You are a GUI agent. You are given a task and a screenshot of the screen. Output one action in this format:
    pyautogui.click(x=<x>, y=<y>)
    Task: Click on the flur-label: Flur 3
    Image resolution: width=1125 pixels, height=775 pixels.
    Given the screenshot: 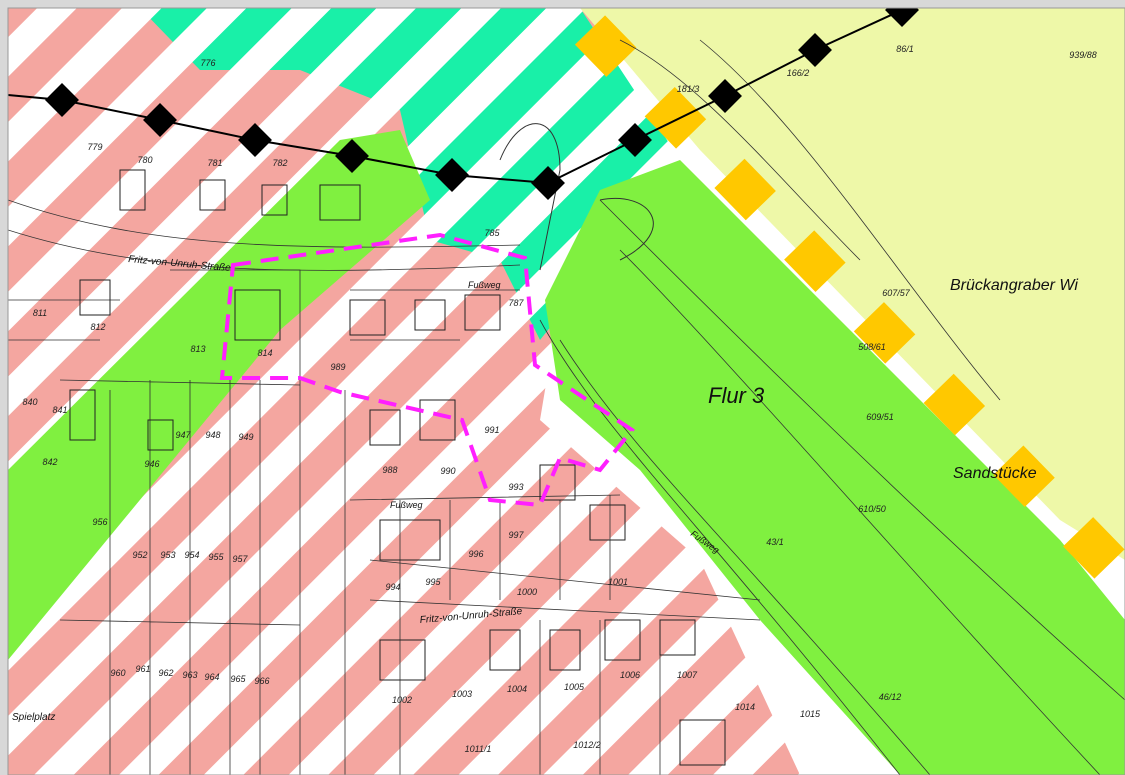 What is the action you would take?
    pyautogui.click(x=736, y=395)
    